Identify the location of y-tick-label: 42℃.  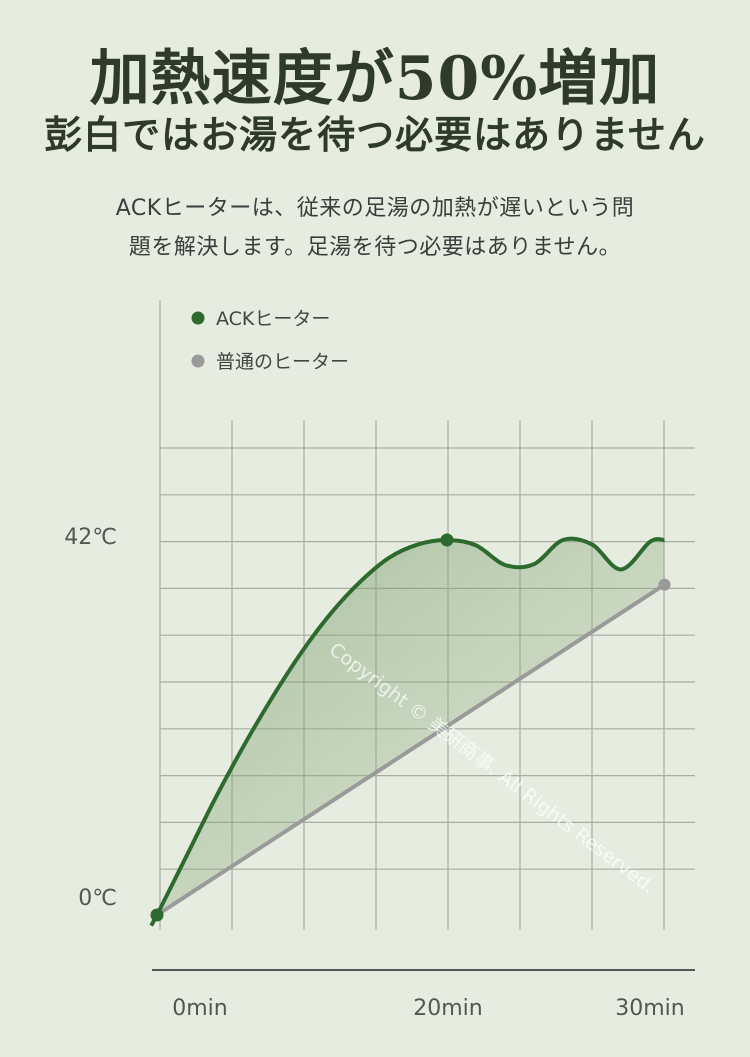
(90, 537).